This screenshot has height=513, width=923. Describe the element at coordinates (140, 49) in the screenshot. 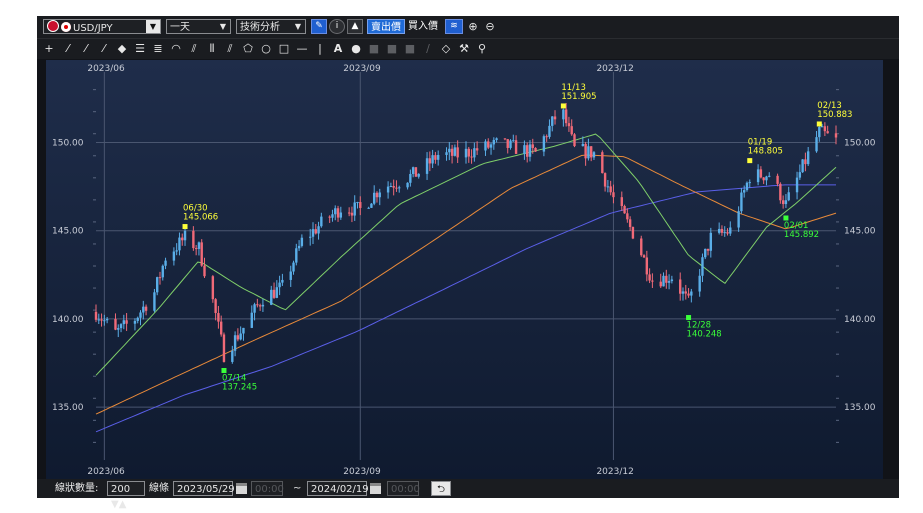

I see `horizontal-lines-tool: ☰` at that location.